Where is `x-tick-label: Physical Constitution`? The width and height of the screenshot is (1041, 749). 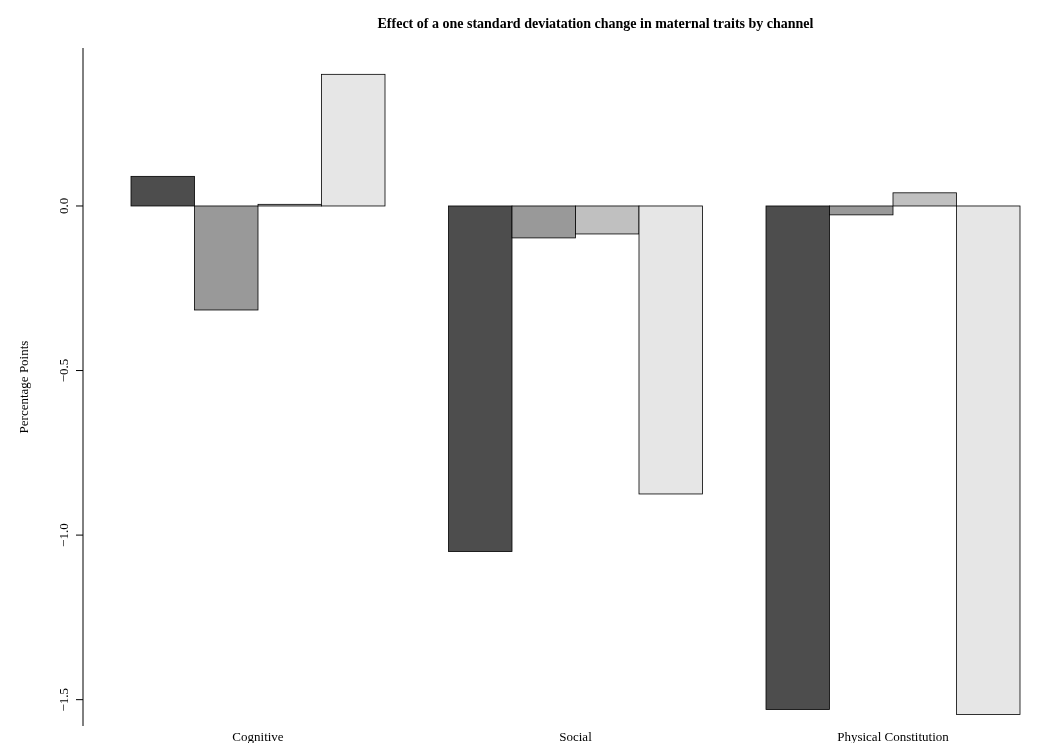
x-tick-label: Physical Constitution is located at coordinates (893, 736).